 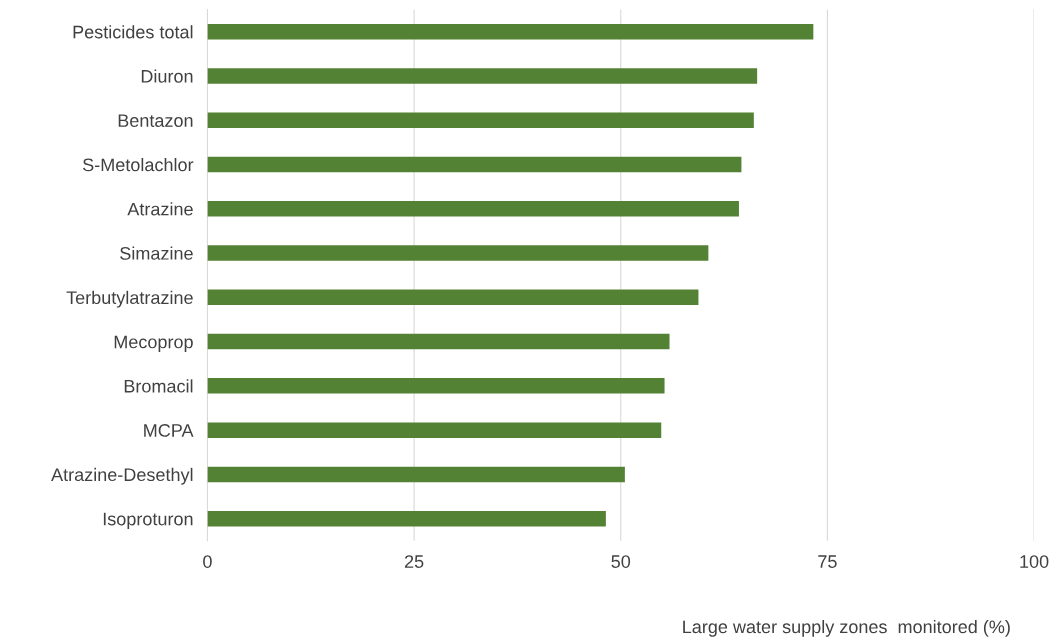 What do you see at coordinates (148, 520) in the screenshot?
I see `y-tick-label: Isoproturon` at bounding box center [148, 520].